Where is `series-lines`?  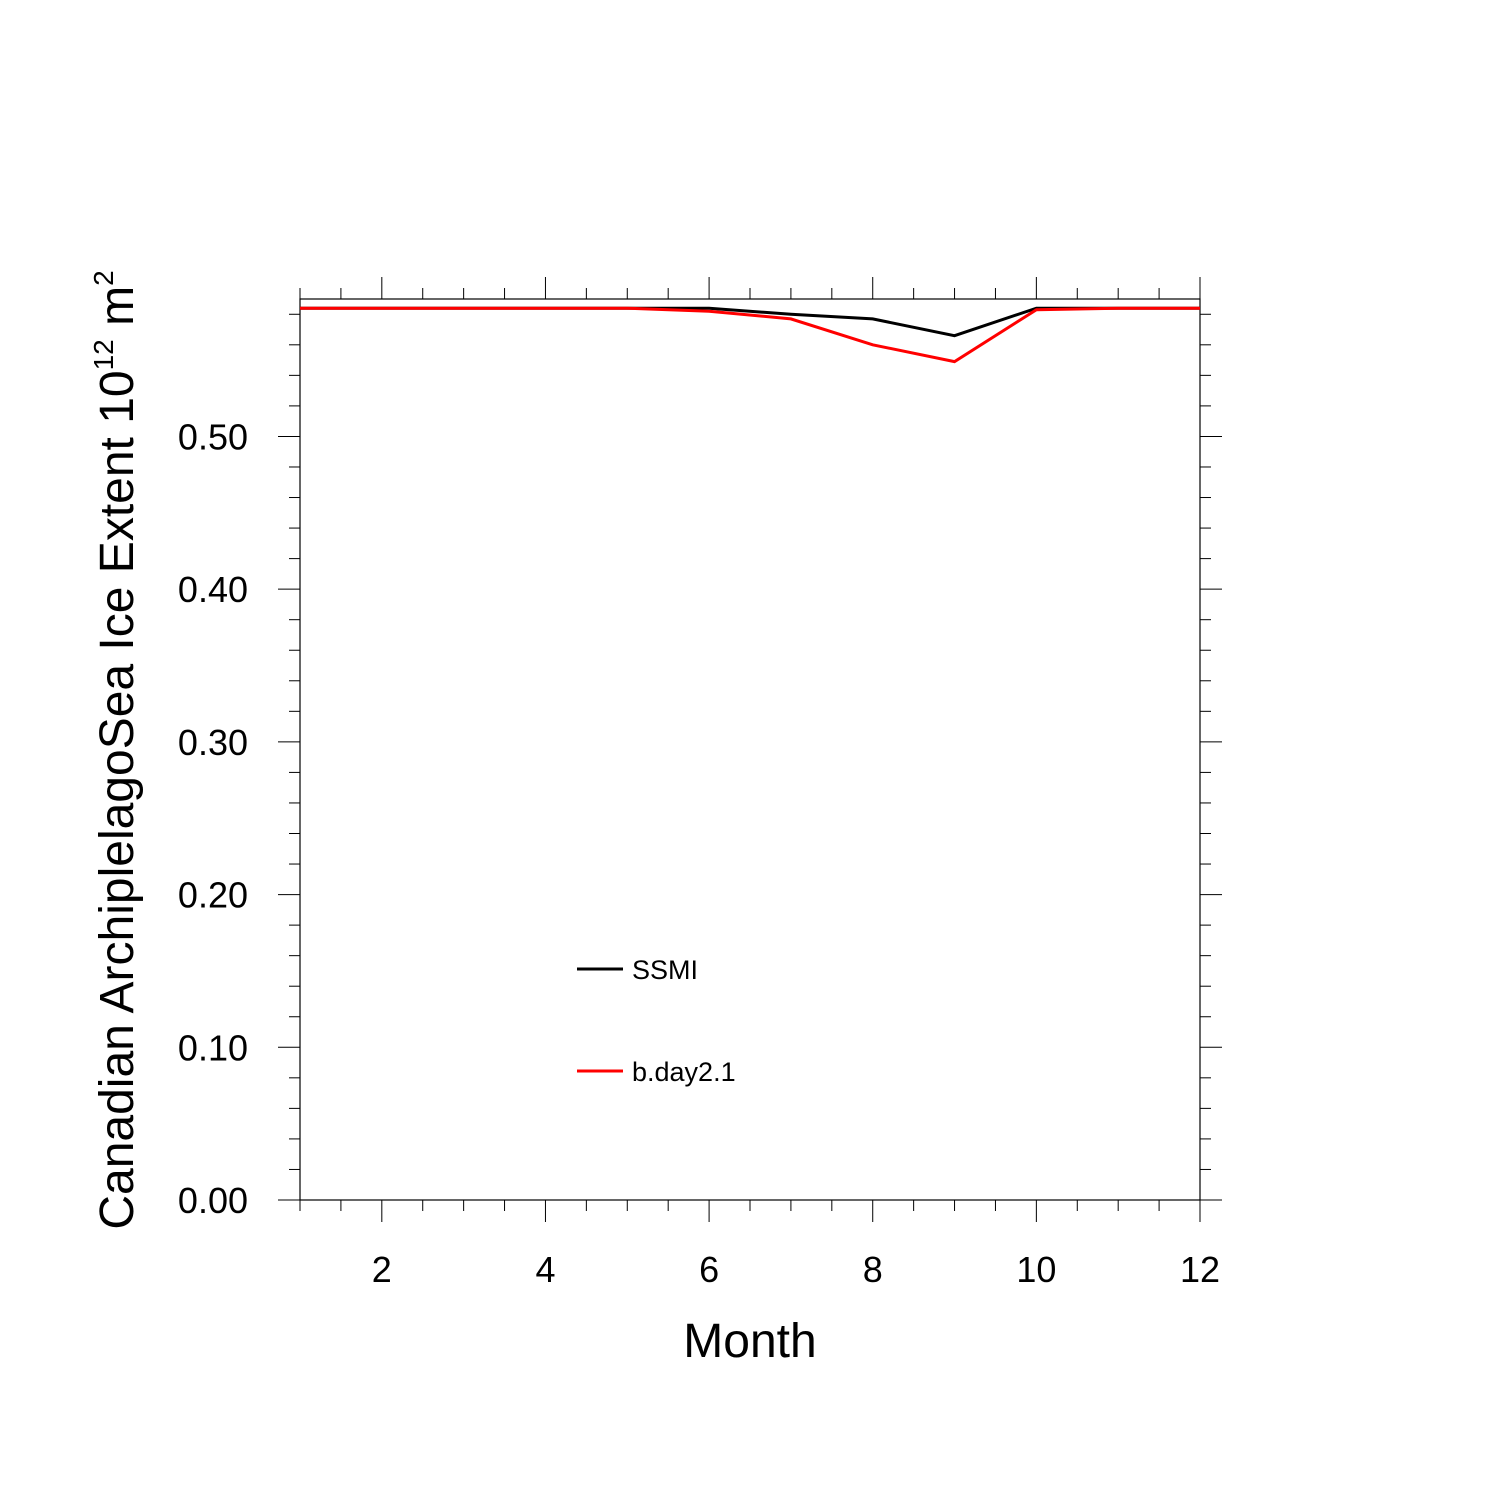
series-lines is located at coordinates (750, 335).